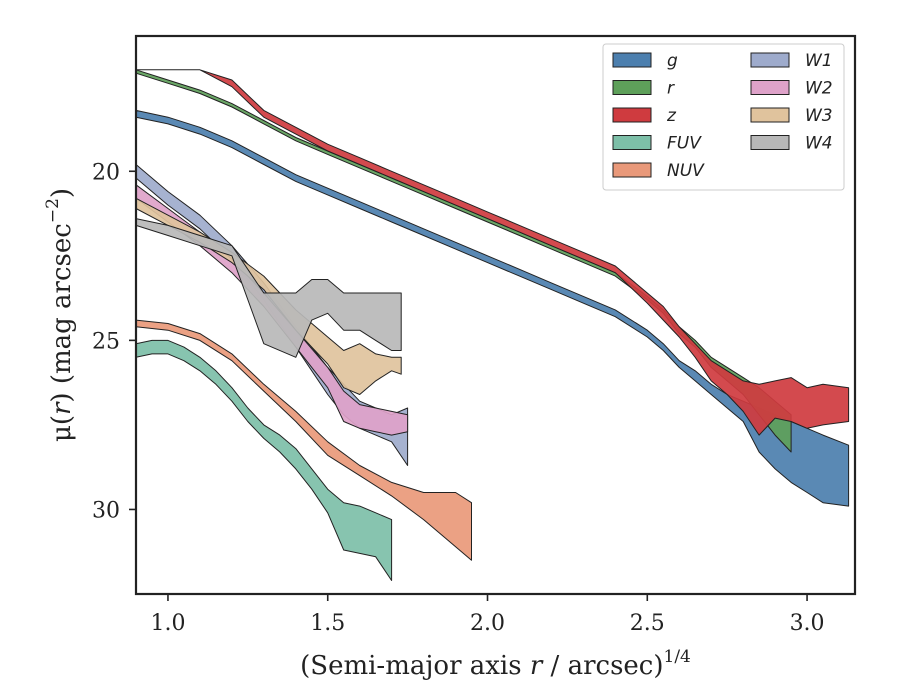 This screenshot has width=900, height=700. What do you see at coordinates (723, 117) in the screenshot?
I see `legend: grz FUV NUV W1 W2 W3 W4` at bounding box center [723, 117].